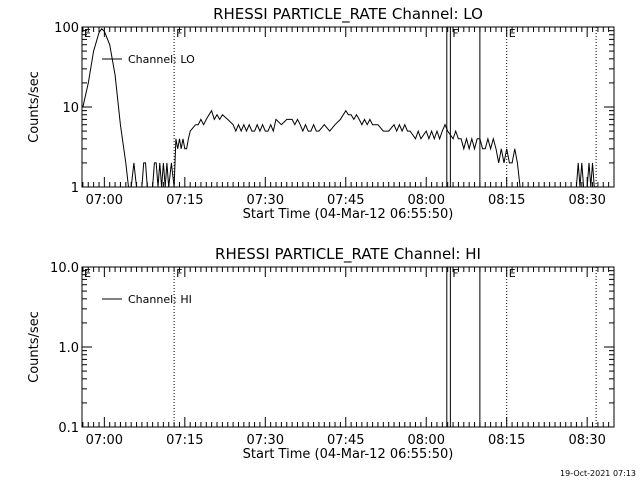  I want to click on y-tick-label: 1.0, so click(68, 348).